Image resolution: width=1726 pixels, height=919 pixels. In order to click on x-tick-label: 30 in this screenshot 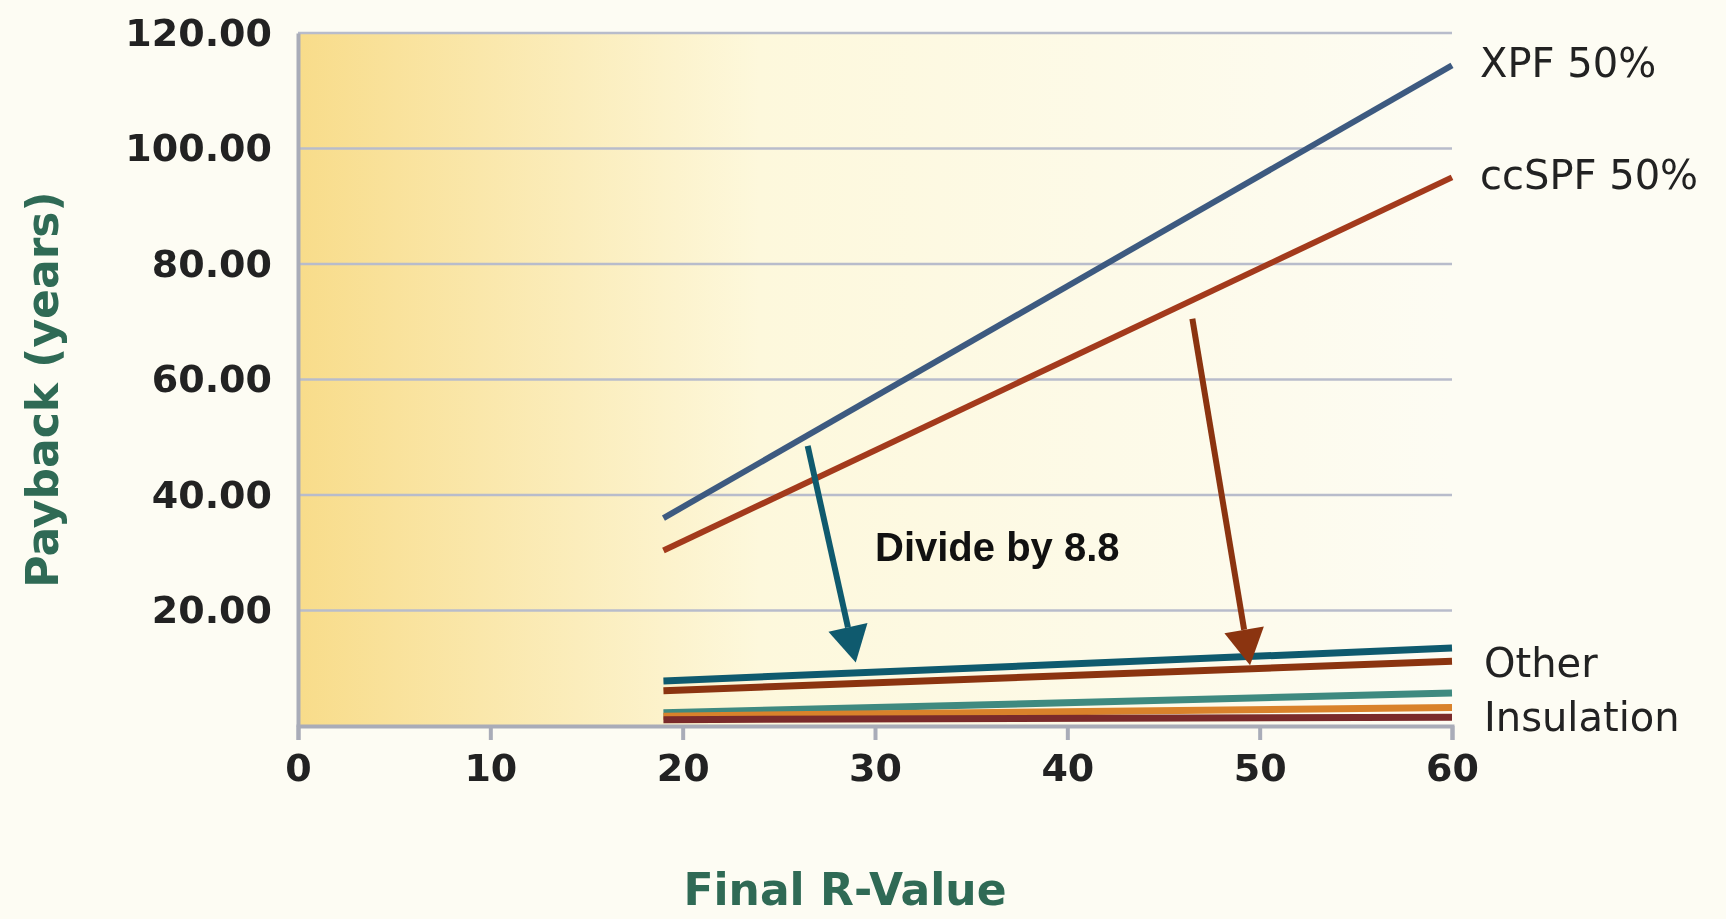, I will do `click(875, 767)`.